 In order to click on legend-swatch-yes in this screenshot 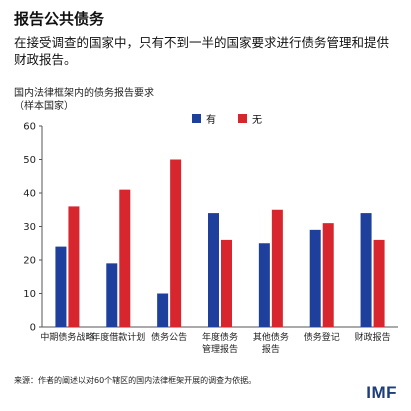, I will do `click(196, 118)`.